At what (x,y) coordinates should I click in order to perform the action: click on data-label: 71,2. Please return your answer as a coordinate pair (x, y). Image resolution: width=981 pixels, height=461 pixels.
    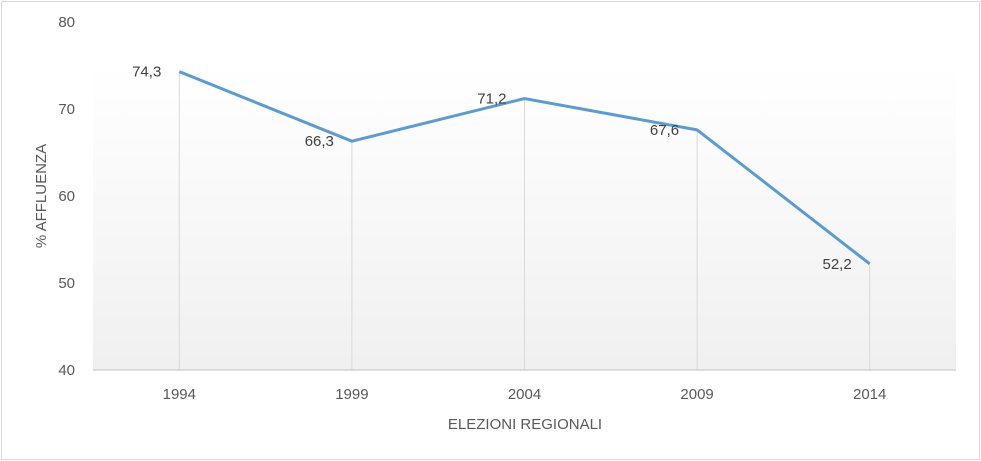
    Looking at the image, I should click on (491, 99).